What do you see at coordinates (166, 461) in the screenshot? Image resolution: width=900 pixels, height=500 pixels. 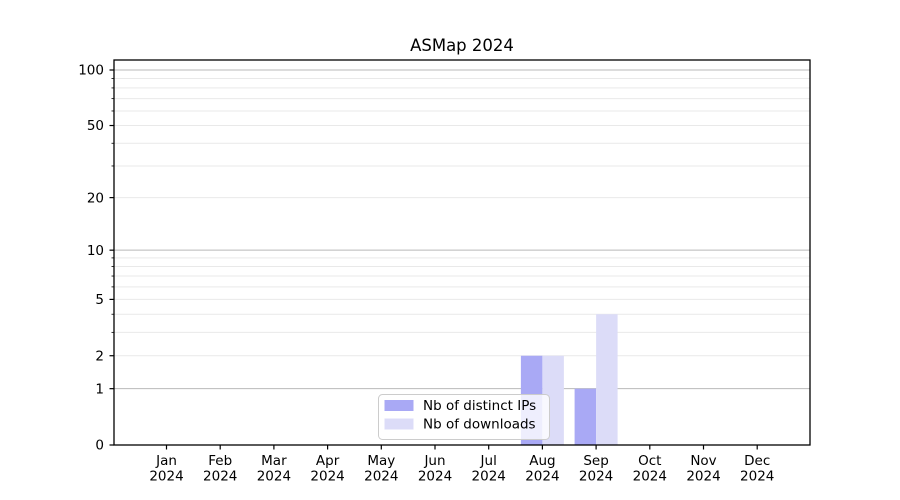 I see `x-tick-label-month-jan: Jan` at bounding box center [166, 461].